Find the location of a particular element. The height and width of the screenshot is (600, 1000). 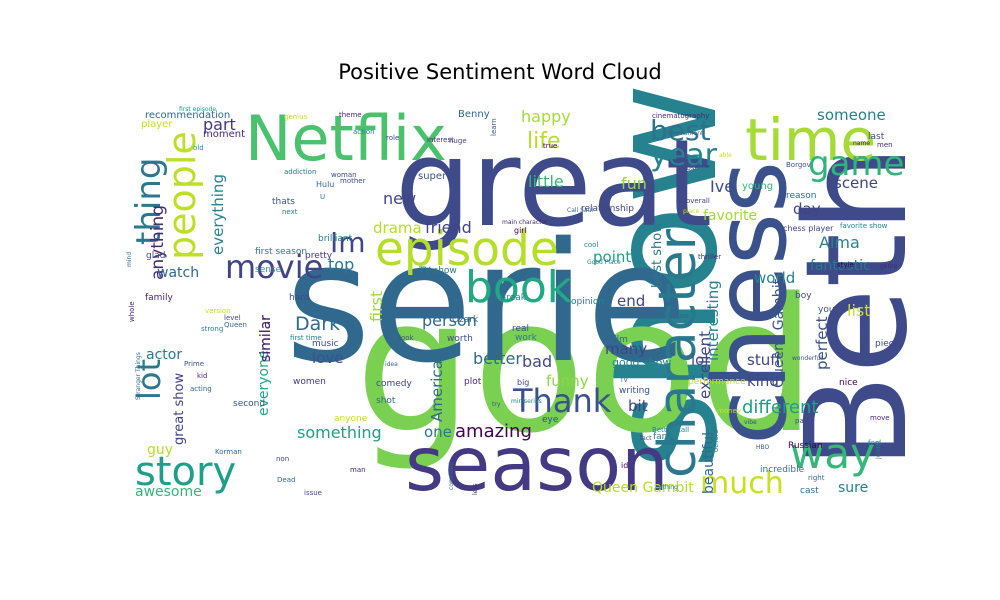

word-writing: writing is located at coordinates (634, 391).